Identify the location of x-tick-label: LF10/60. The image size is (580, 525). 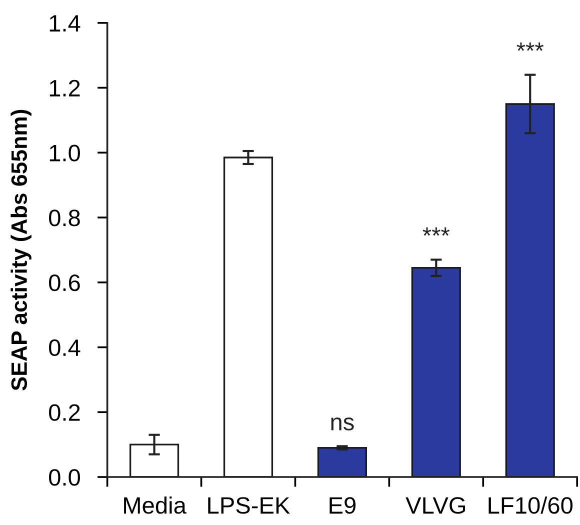
(530, 505).